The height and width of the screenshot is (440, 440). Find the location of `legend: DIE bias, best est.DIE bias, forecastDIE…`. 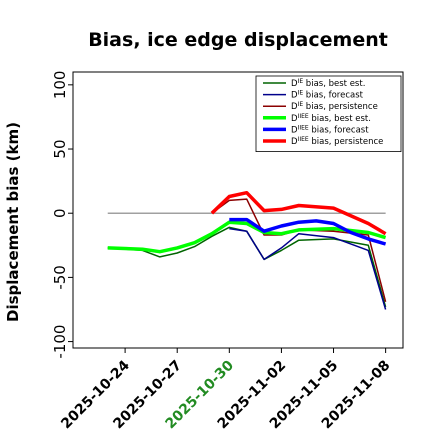

legend: DIE bias, best est.DIE bias, forecastDIE… is located at coordinates (328, 113).